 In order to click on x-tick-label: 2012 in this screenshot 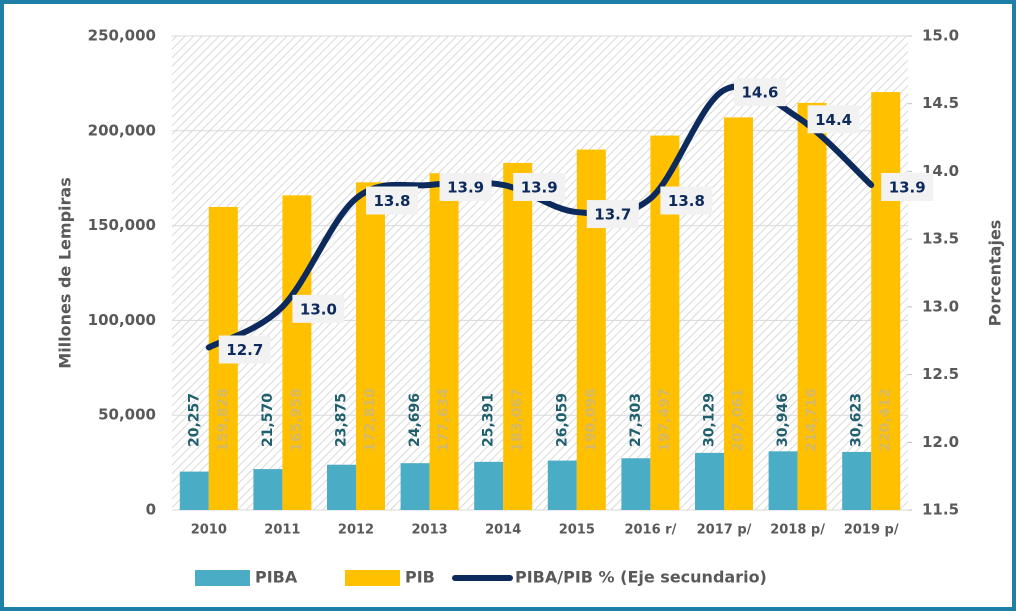, I will do `click(356, 530)`.